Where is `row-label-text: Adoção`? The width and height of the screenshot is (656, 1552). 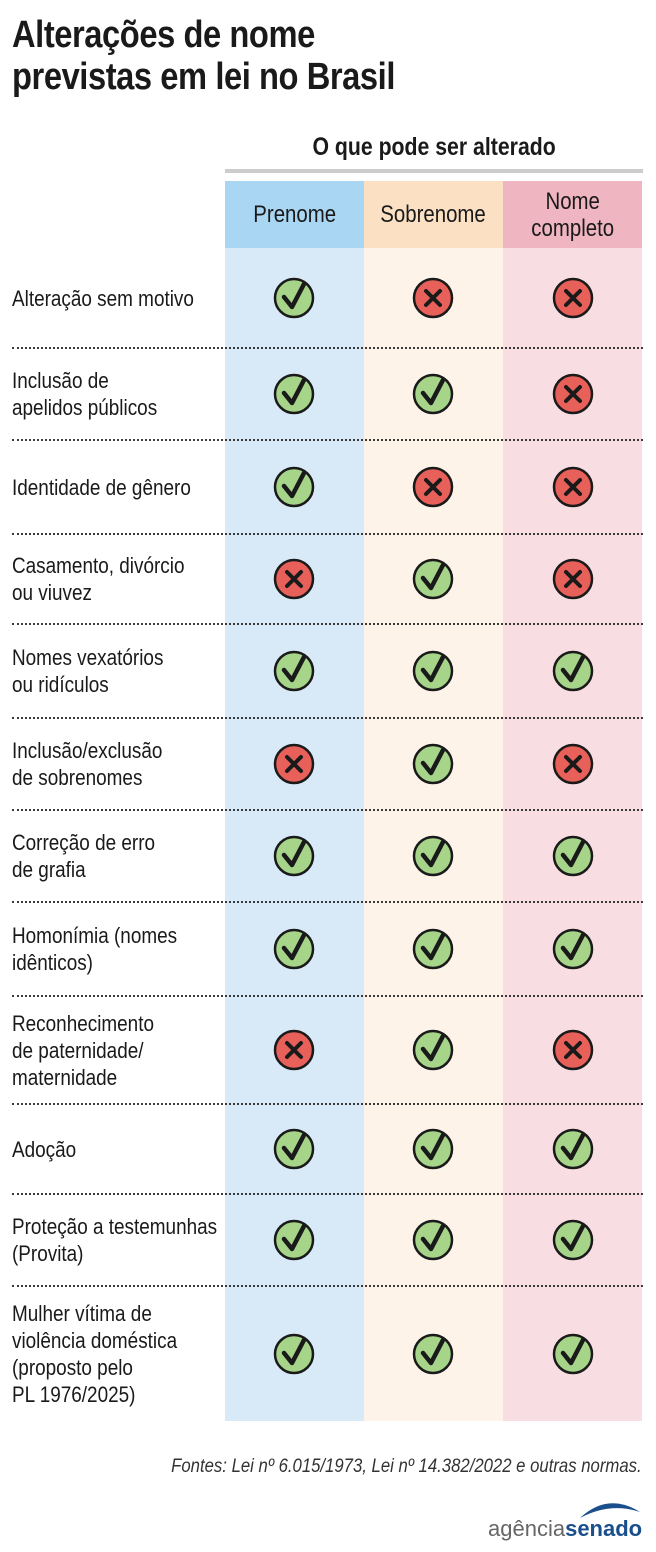 row-label-text: Adoção is located at coordinates (44, 1149).